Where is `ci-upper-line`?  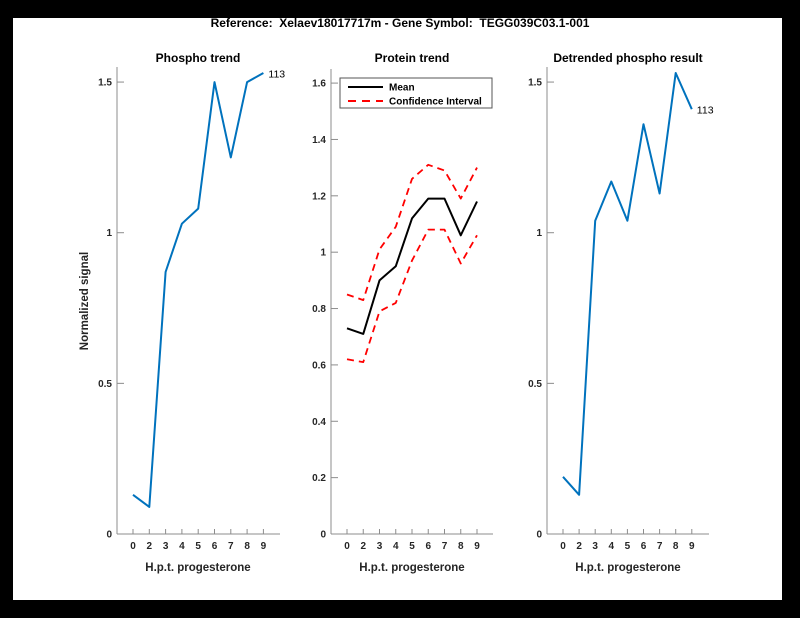
ci-upper-line is located at coordinates (412, 232).